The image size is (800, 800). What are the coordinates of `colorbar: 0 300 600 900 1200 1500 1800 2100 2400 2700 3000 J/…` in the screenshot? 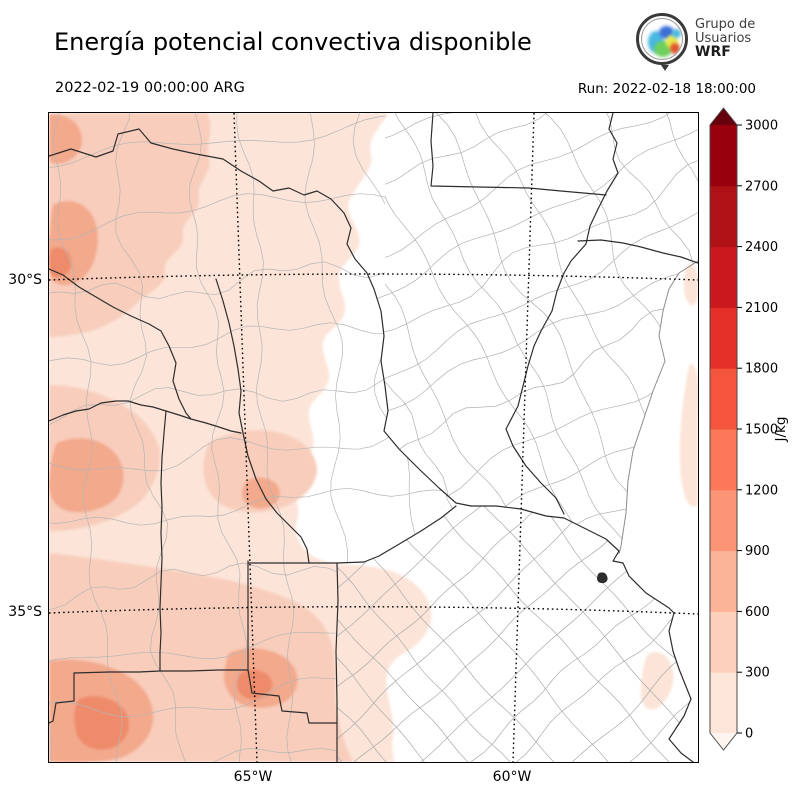 It's located at (753, 438).